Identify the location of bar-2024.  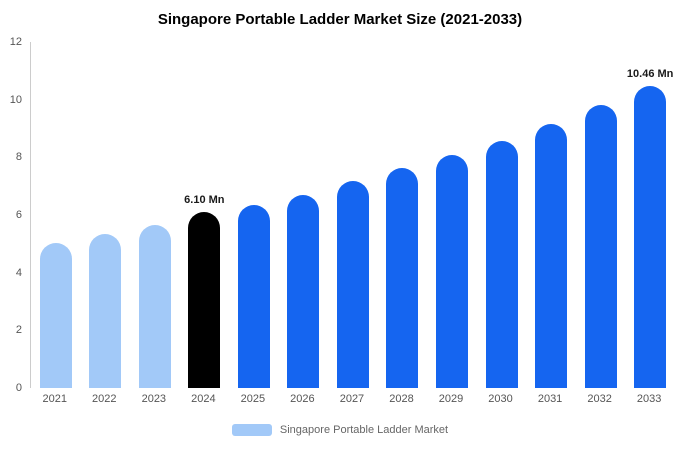
(204, 300).